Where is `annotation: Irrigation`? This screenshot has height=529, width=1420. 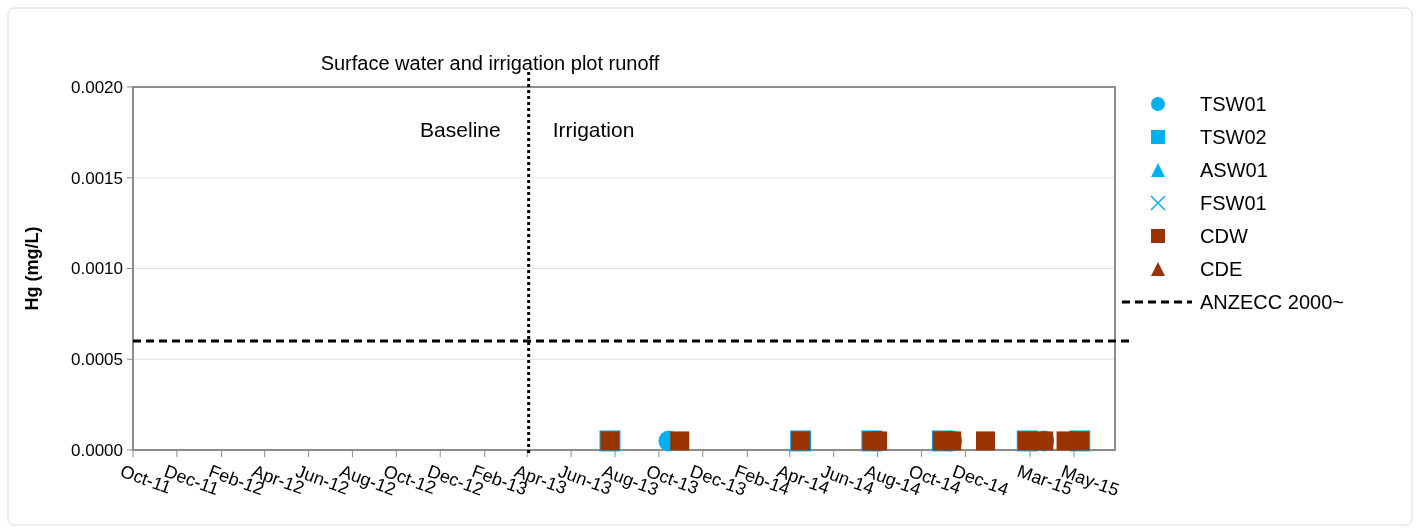 annotation: Irrigation is located at coordinates (593, 129).